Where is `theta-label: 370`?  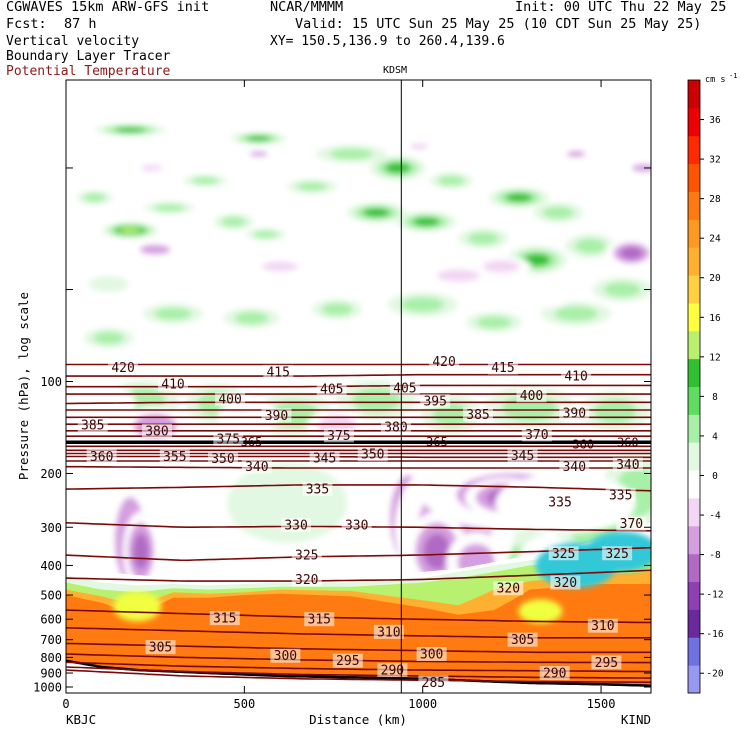 theta-label: 370 is located at coordinates (536, 435).